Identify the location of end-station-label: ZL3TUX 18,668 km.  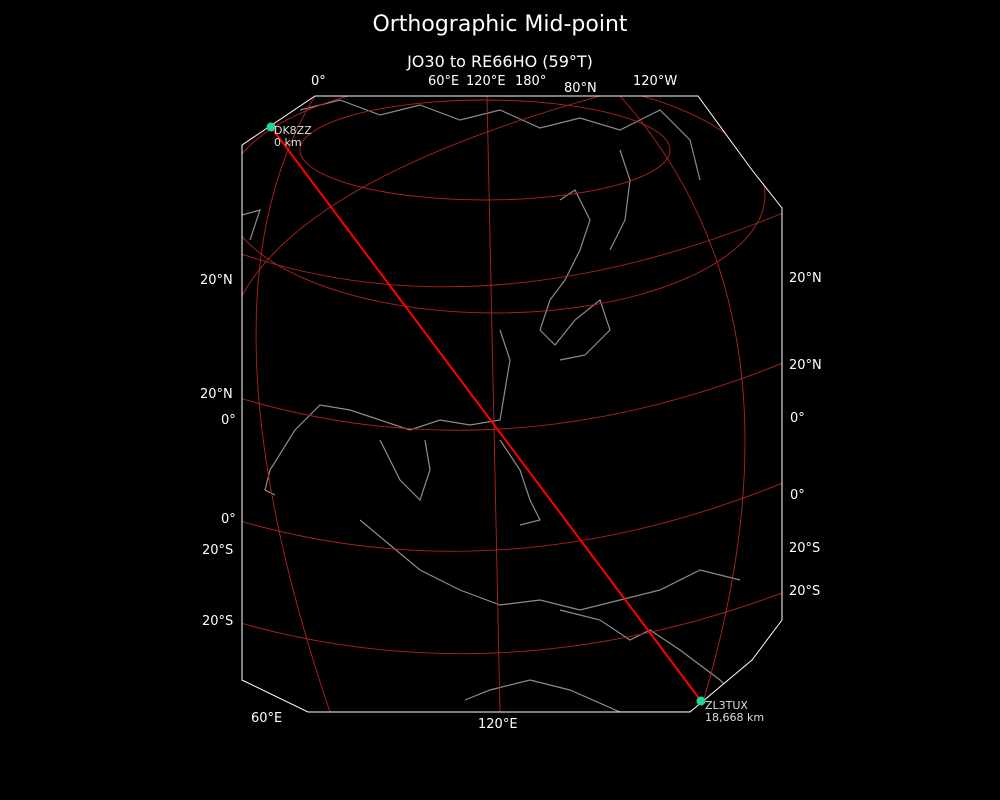
(734, 712).